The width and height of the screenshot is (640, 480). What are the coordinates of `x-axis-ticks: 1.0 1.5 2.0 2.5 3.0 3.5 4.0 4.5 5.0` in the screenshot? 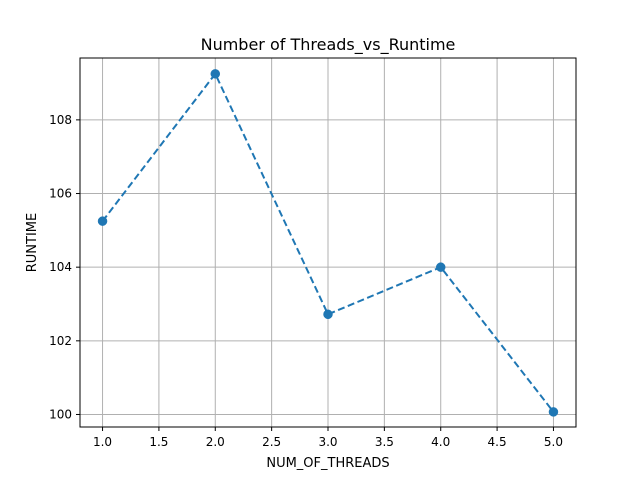 It's located at (328, 438).